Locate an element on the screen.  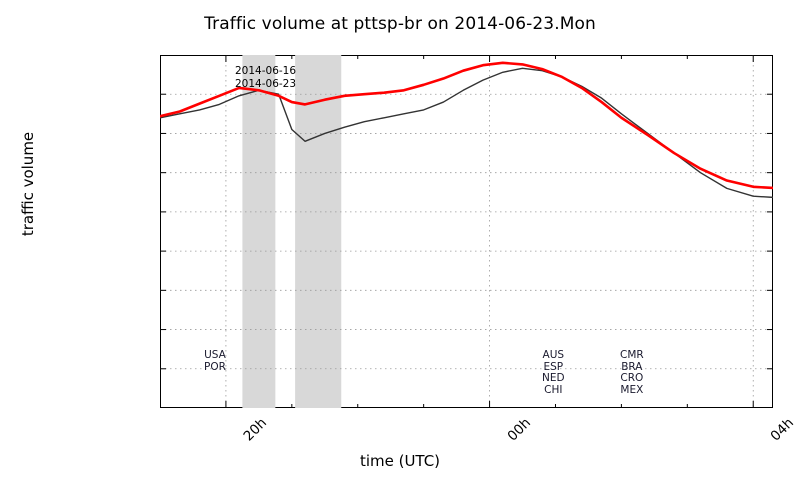
band-label-line: BRA is located at coordinates (632, 366).